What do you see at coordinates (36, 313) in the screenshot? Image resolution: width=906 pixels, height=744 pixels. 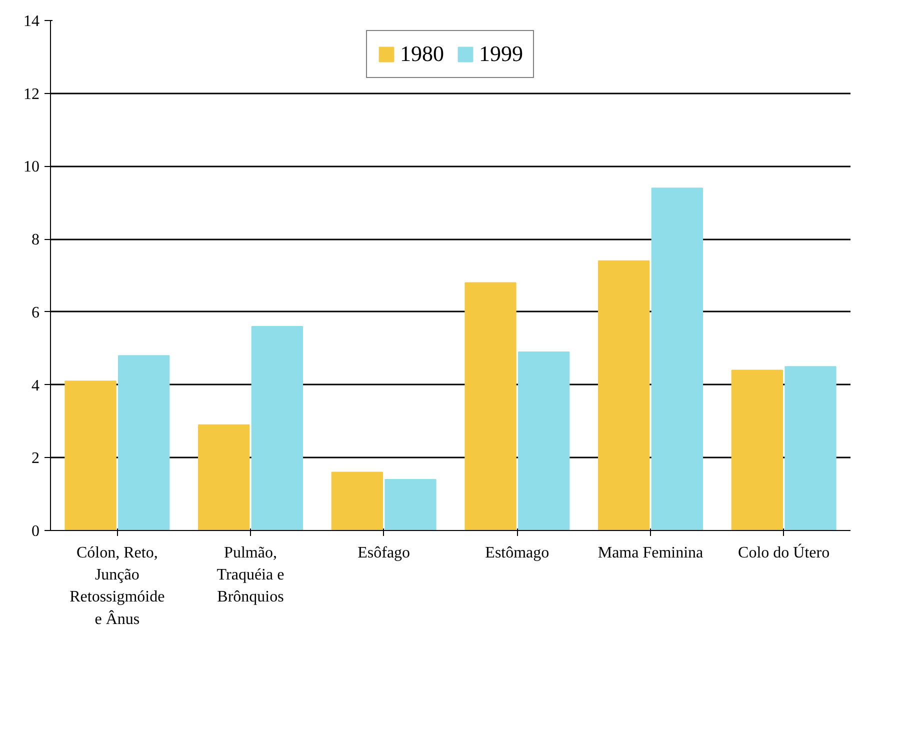 I see `y-tick-label: 6` at bounding box center [36, 313].